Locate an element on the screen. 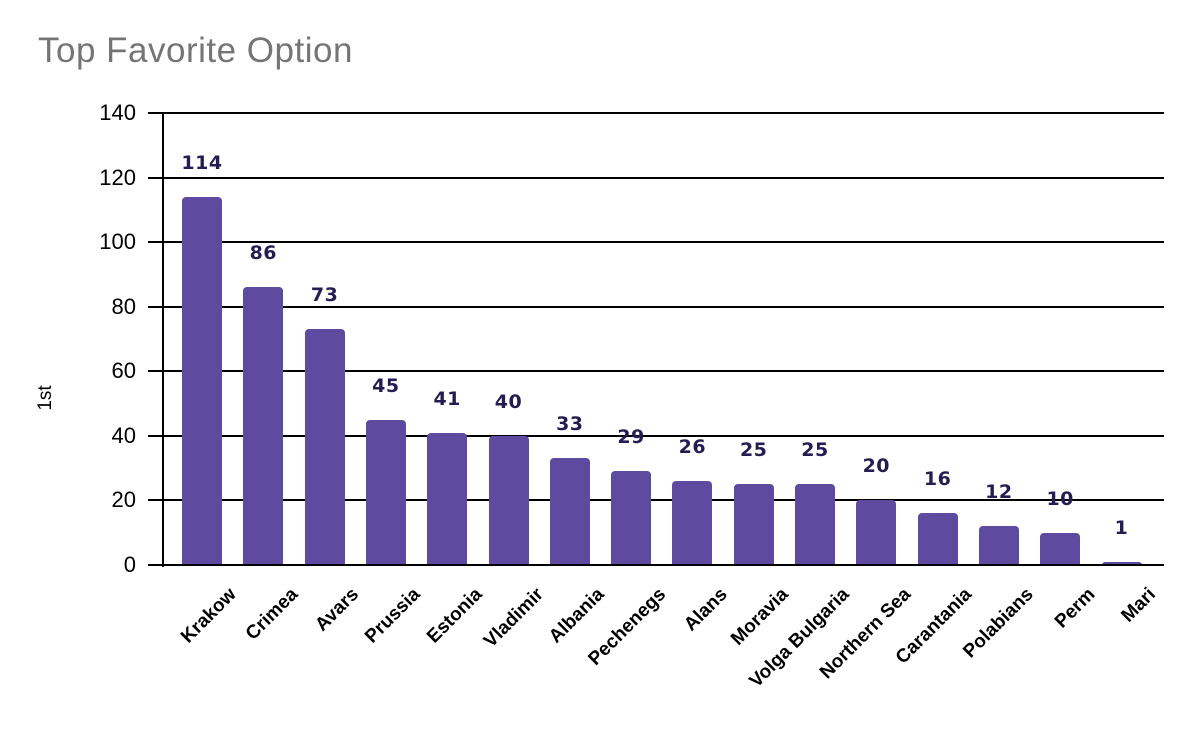  bar-value-label: 10 is located at coordinates (1060, 498).